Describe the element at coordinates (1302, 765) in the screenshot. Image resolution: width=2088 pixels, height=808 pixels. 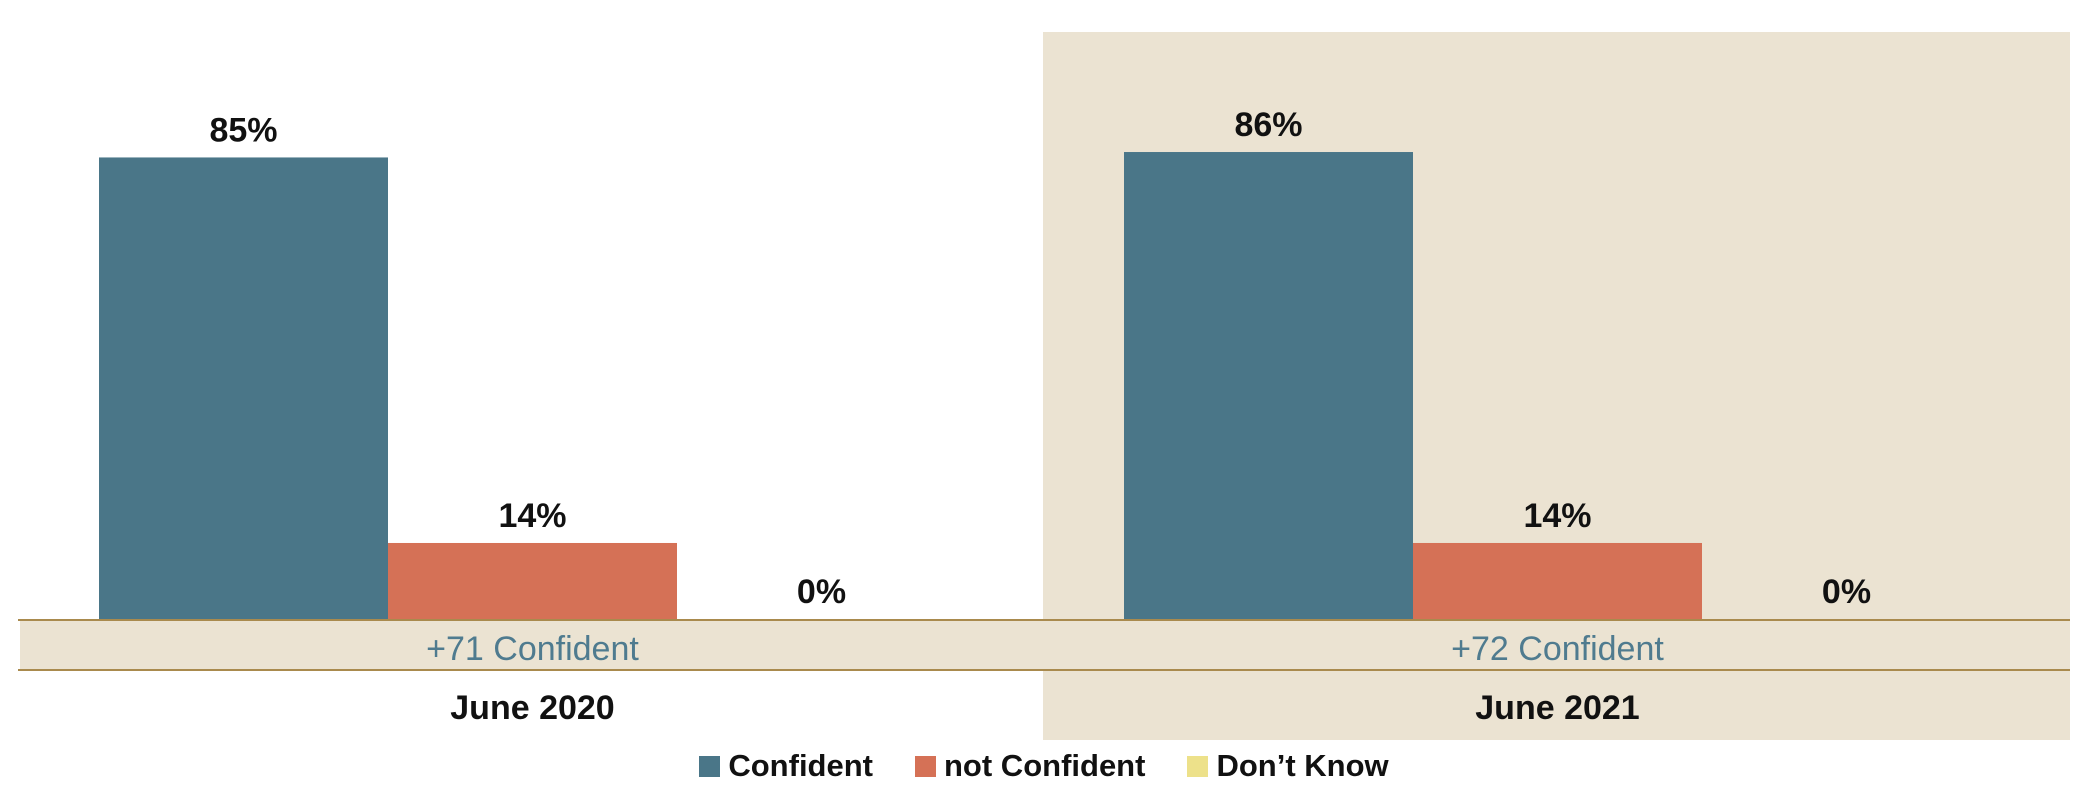
I see `legend-label-dont-know: Don’t Know` at that location.